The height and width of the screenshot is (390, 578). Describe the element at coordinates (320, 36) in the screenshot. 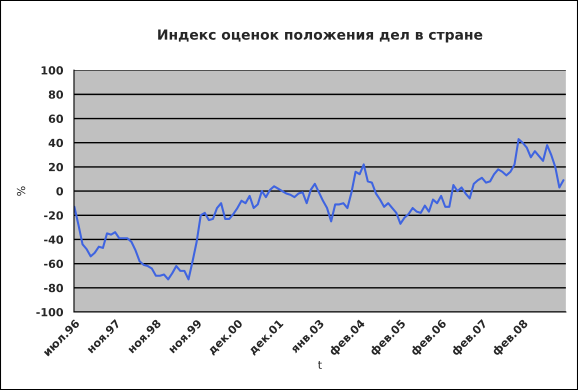

I see `chart-title: Индекс оценок положения дел в стране` at that location.